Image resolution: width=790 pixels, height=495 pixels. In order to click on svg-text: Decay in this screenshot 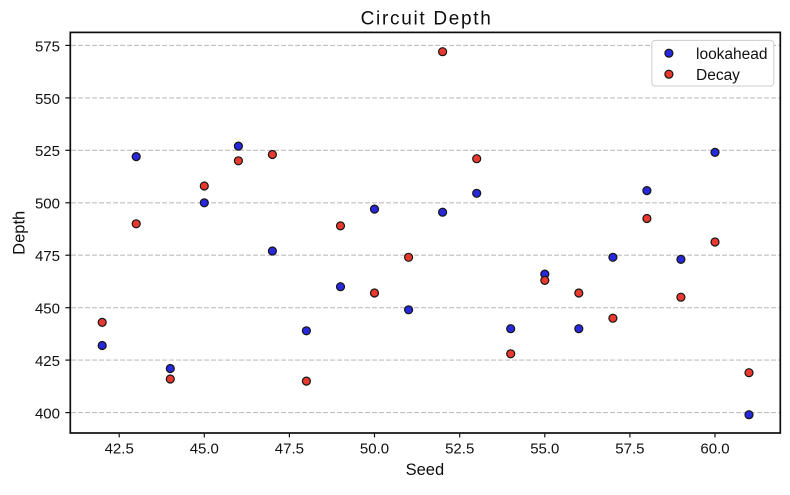, I will do `click(718, 75)`.